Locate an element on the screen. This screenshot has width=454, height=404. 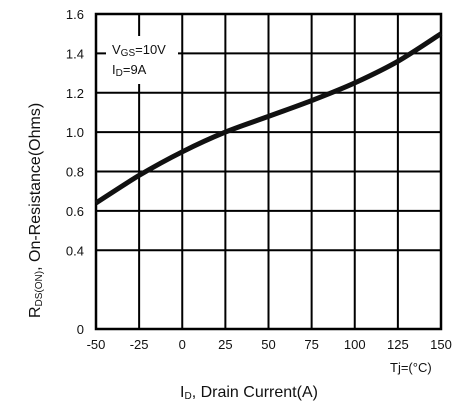
y-tick-label: 0 is located at coordinates (80, 329).